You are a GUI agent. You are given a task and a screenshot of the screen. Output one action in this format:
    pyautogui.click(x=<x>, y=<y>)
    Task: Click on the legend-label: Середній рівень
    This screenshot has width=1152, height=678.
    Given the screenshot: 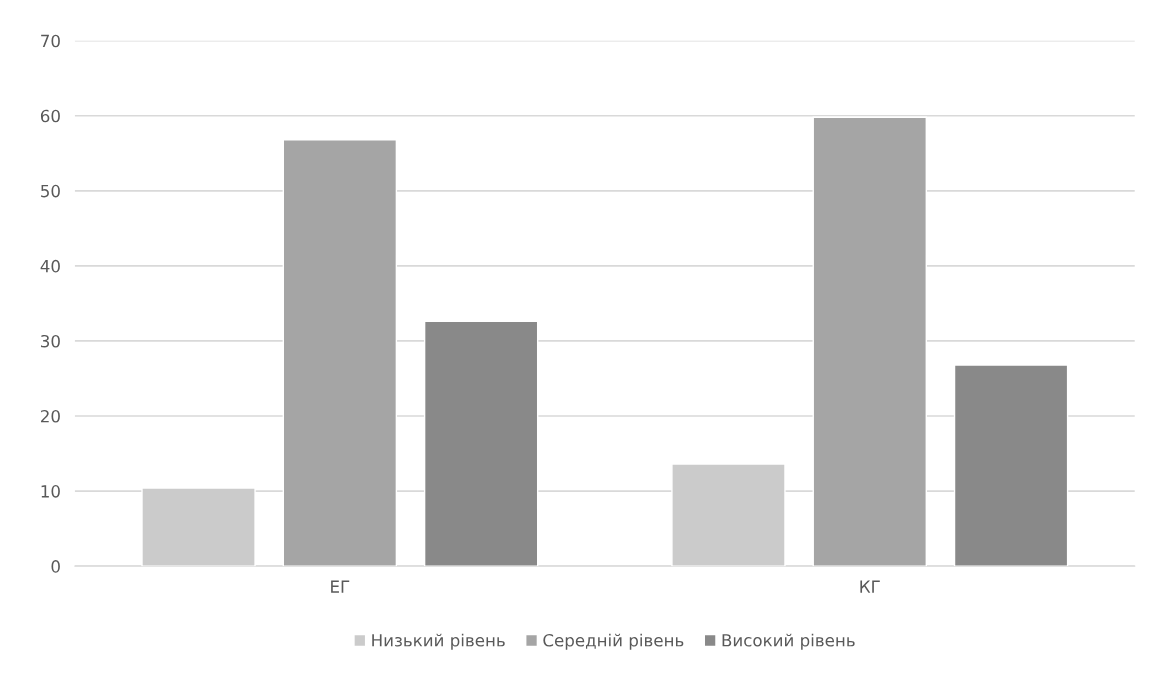 What is the action you would take?
    pyautogui.click(x=613, y=641)
    